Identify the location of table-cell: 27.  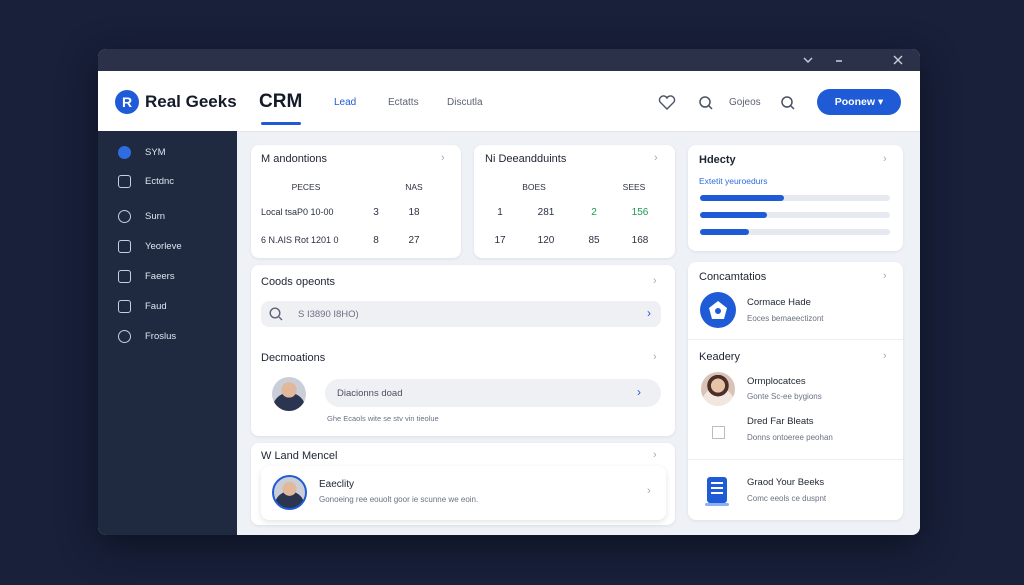
(414, 240).